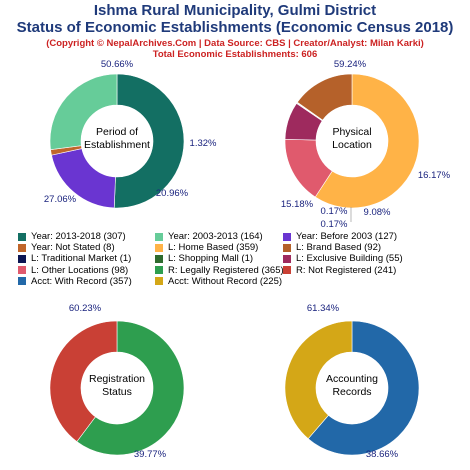 This screenshot has height=470, width=470. What do you see at coordinates (434, 175) in the screenshot?
I see `location-pct-label-l-other-locations: 16.17%` at bounding box center [434, 175].